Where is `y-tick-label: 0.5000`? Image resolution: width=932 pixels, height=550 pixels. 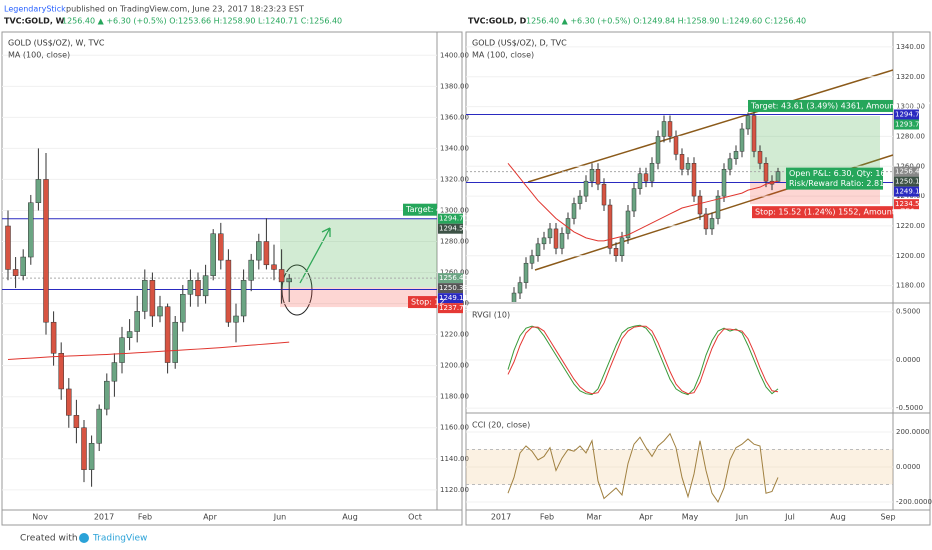 y-tick-label: 0.5000 is located at coordinates (908, 312).